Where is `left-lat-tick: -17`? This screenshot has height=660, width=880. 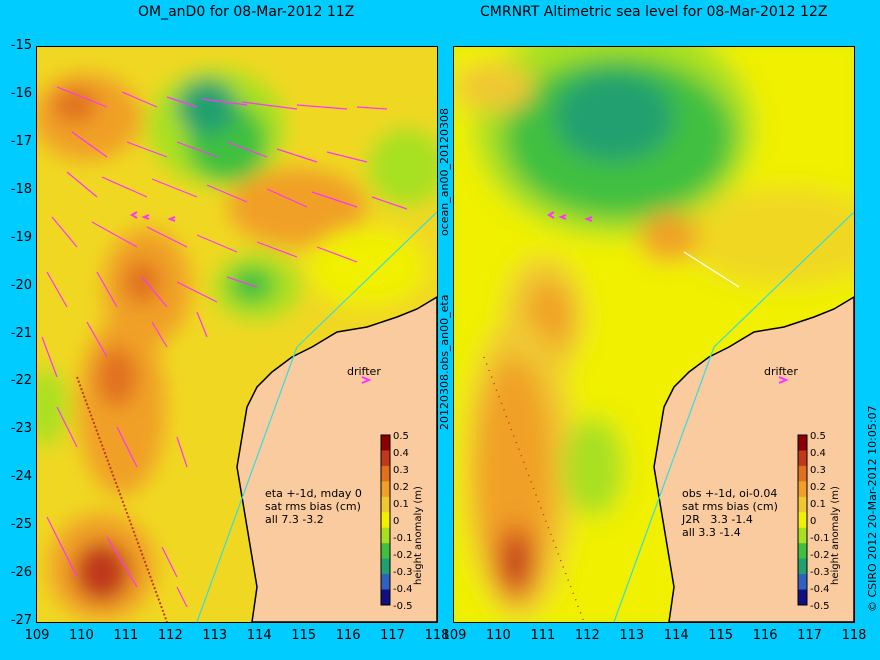
left-lat-tick: -17 is located at coordinates (21, 141).